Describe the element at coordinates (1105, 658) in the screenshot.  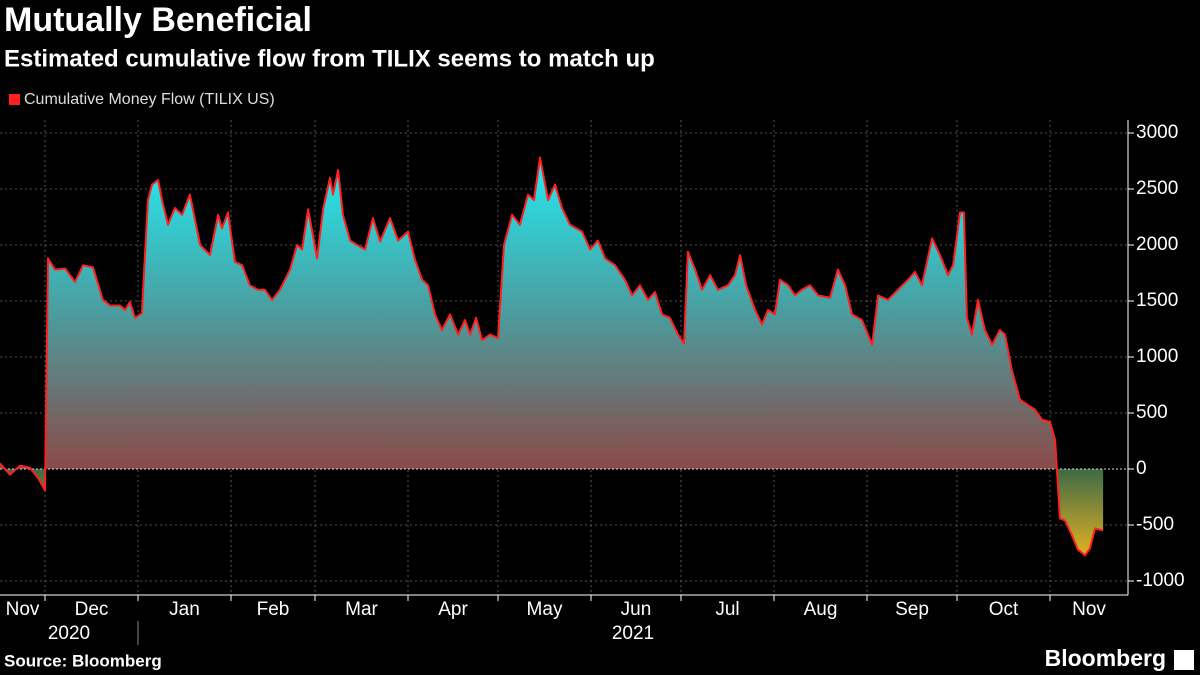
I see `brand: Bloomberg` at that location.